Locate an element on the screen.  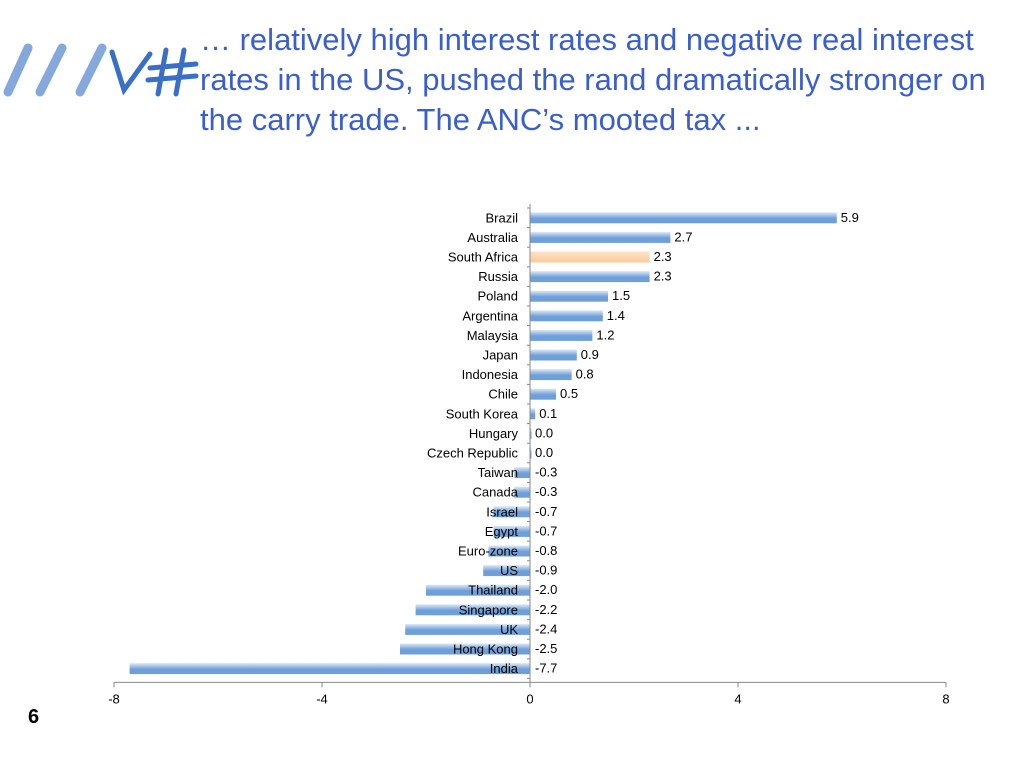
category-label: Poland is located at coordinates (498, 296).